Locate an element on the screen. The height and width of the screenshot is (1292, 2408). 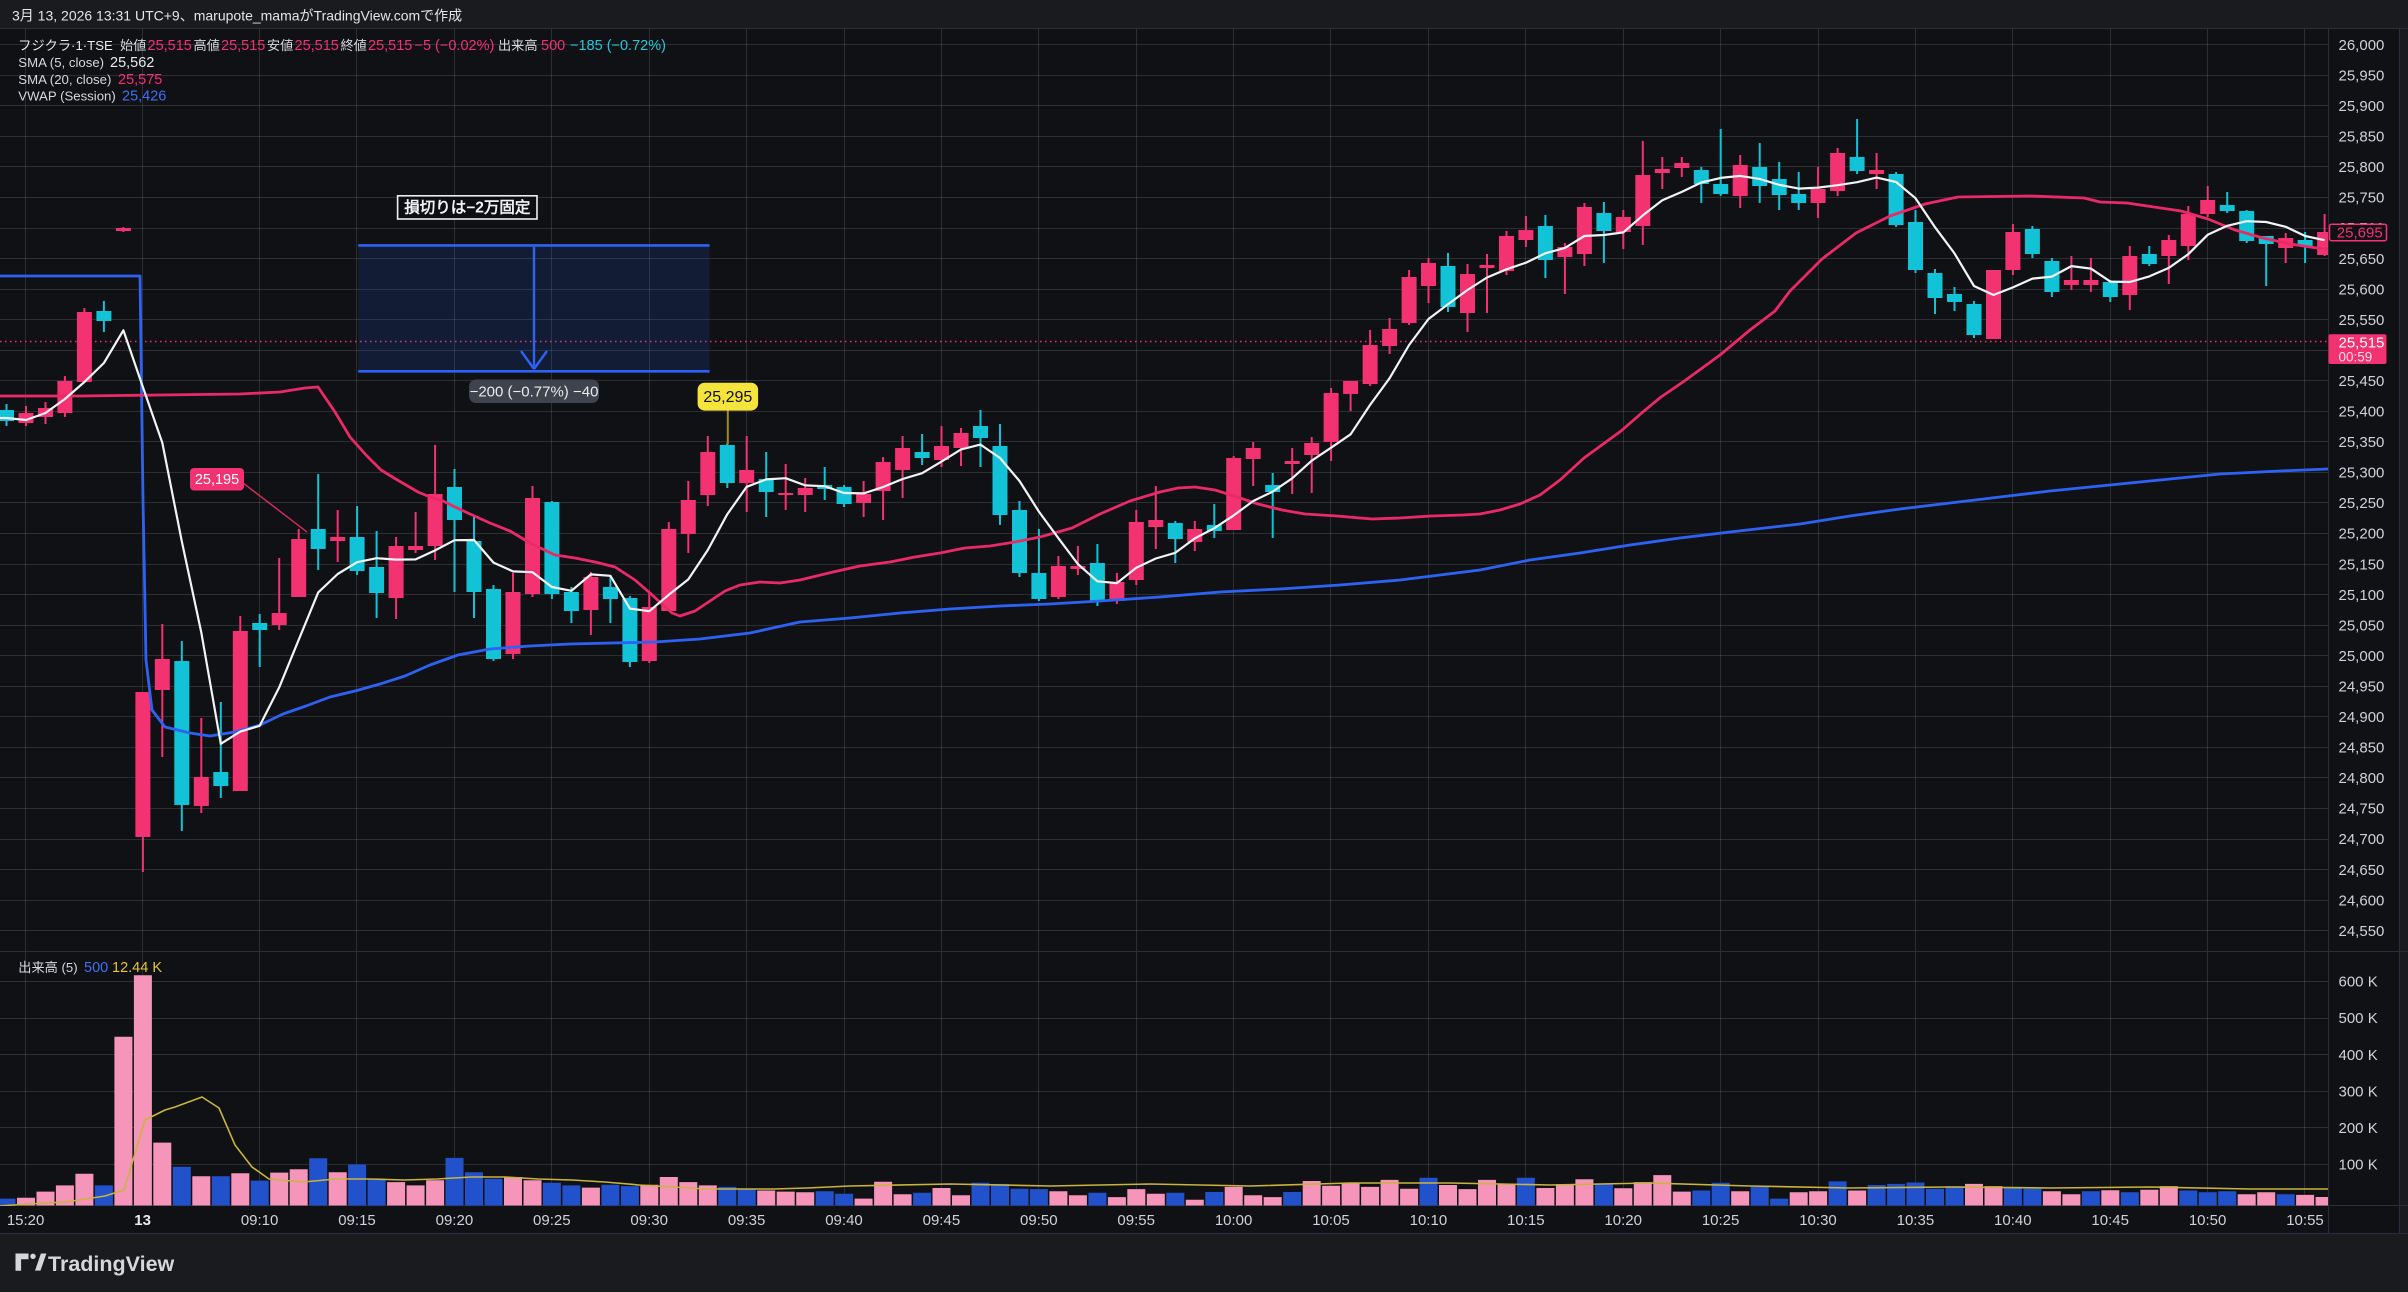
svg-text: 10:35 is located at coordinates (1916, 1220).